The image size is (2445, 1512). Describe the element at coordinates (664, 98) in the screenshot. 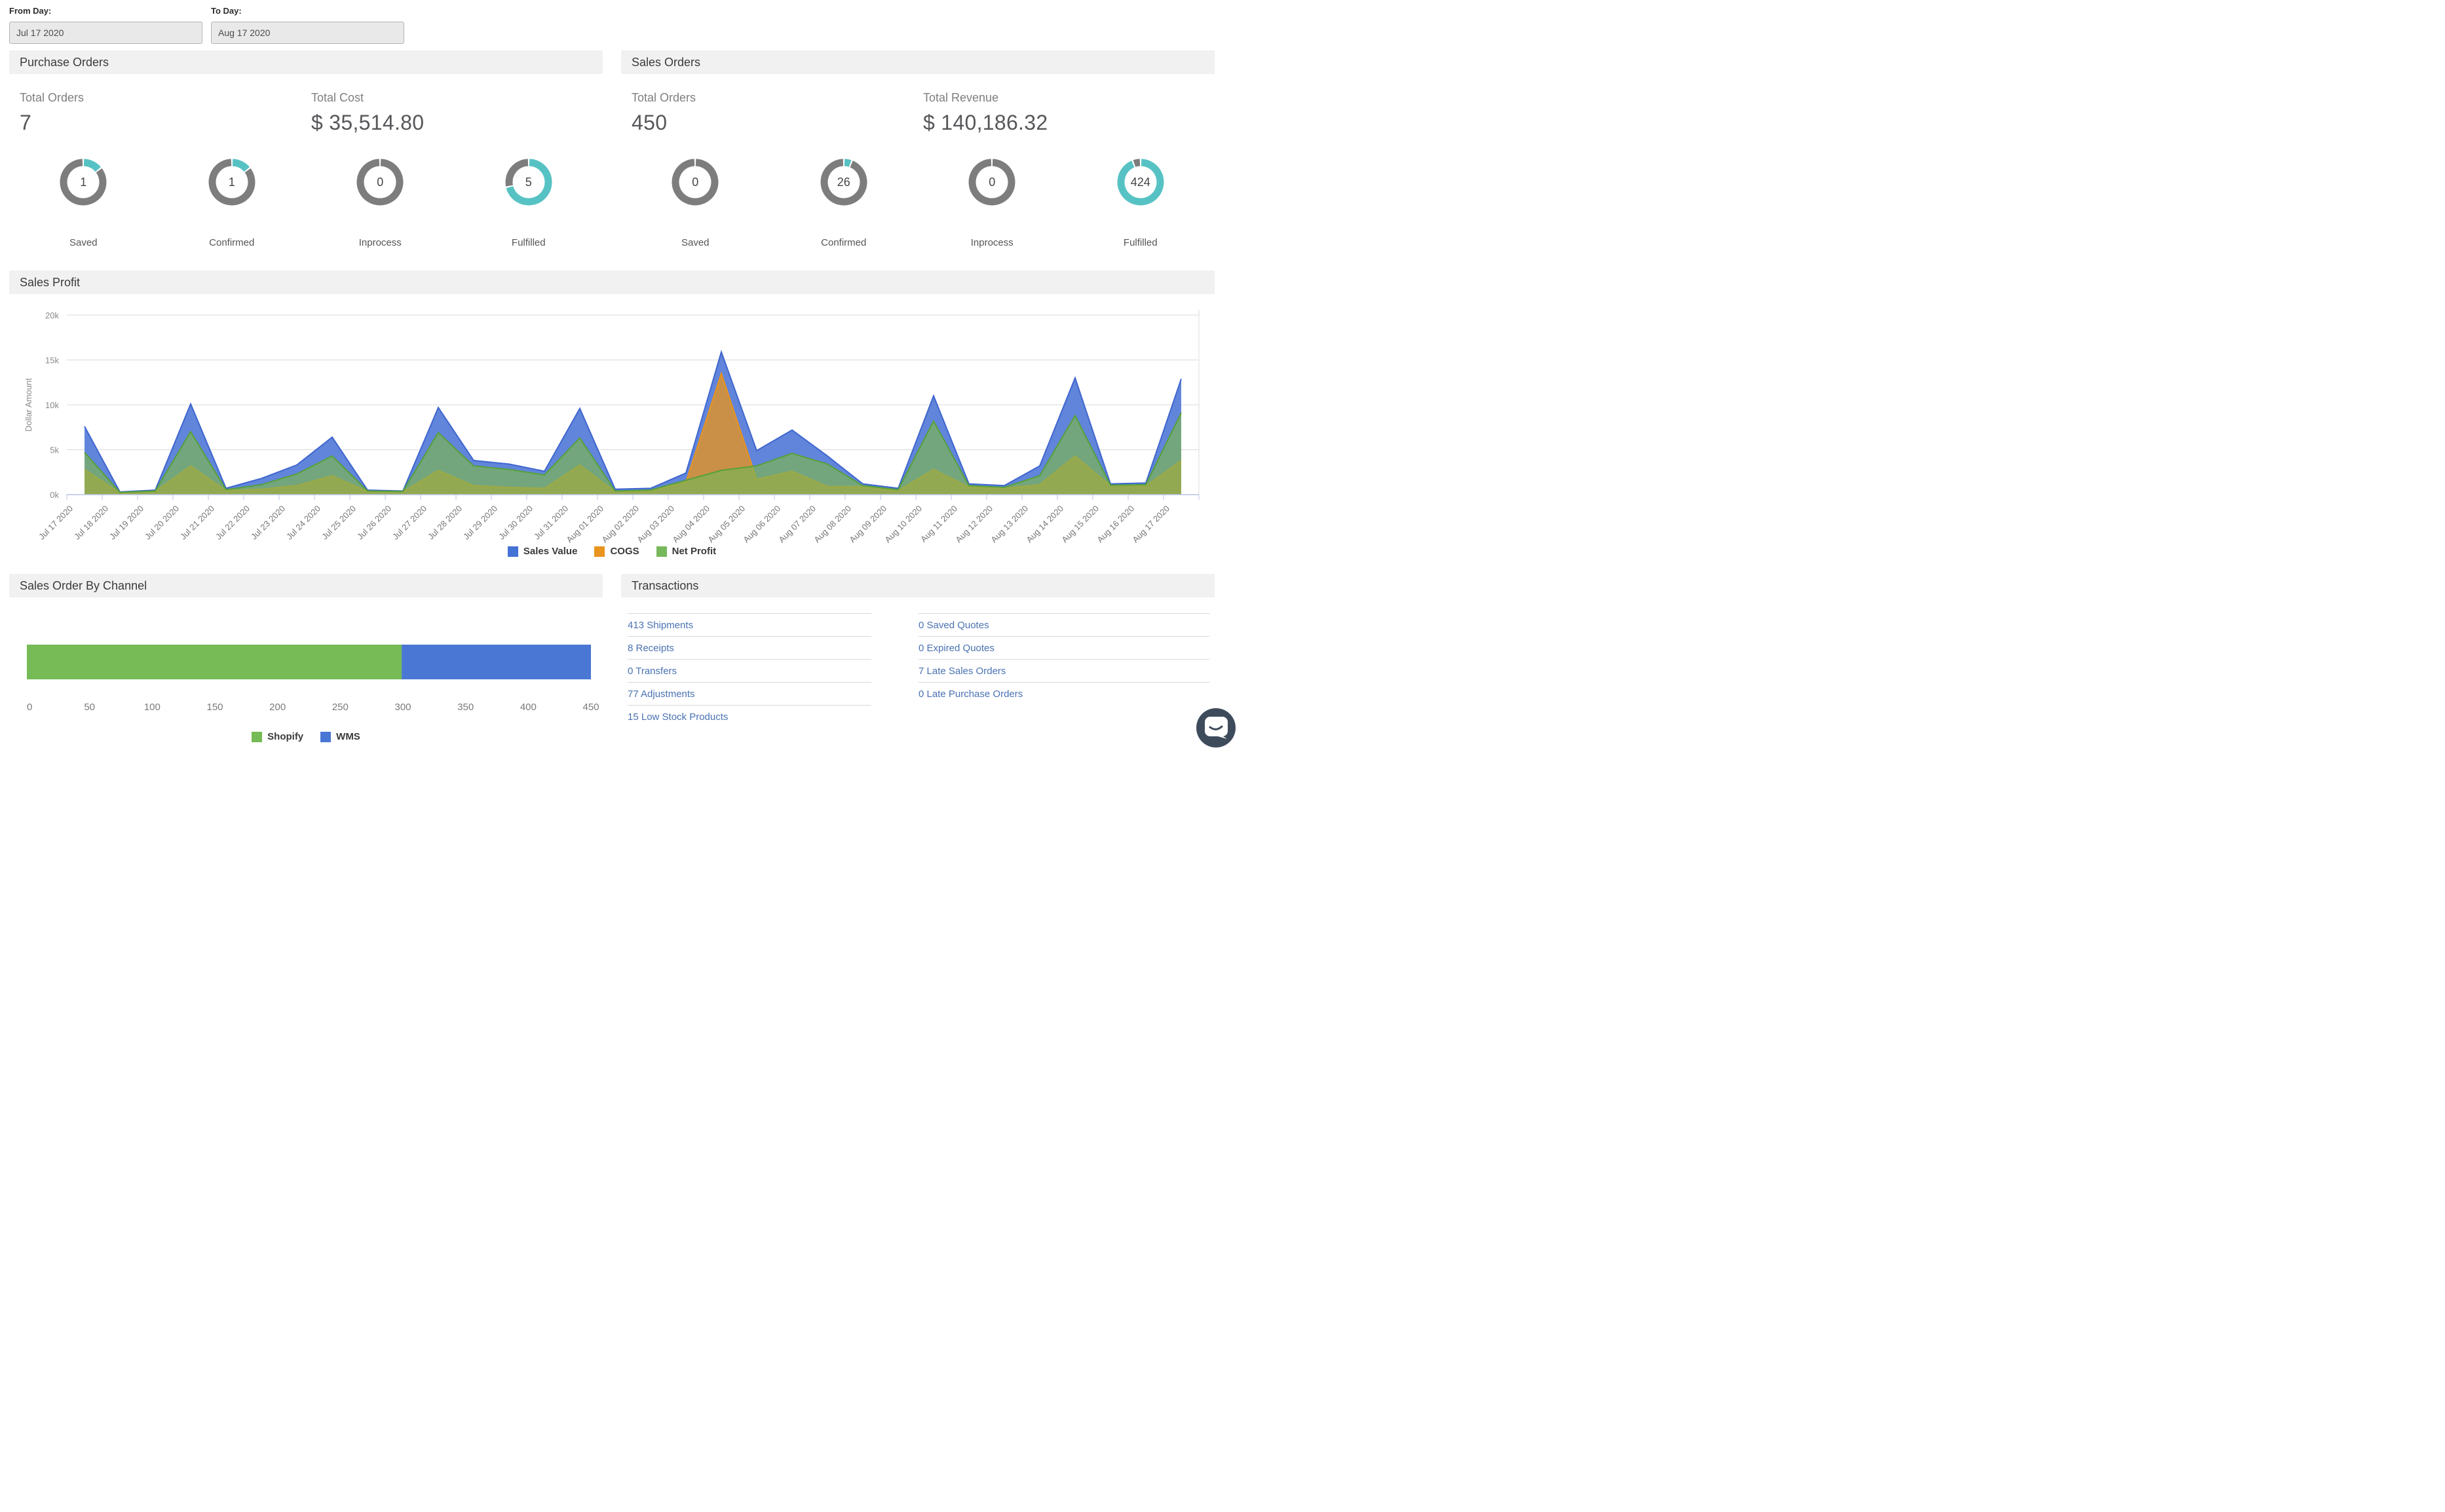

I see `so-total-orders-label: Total Orders` at that location.